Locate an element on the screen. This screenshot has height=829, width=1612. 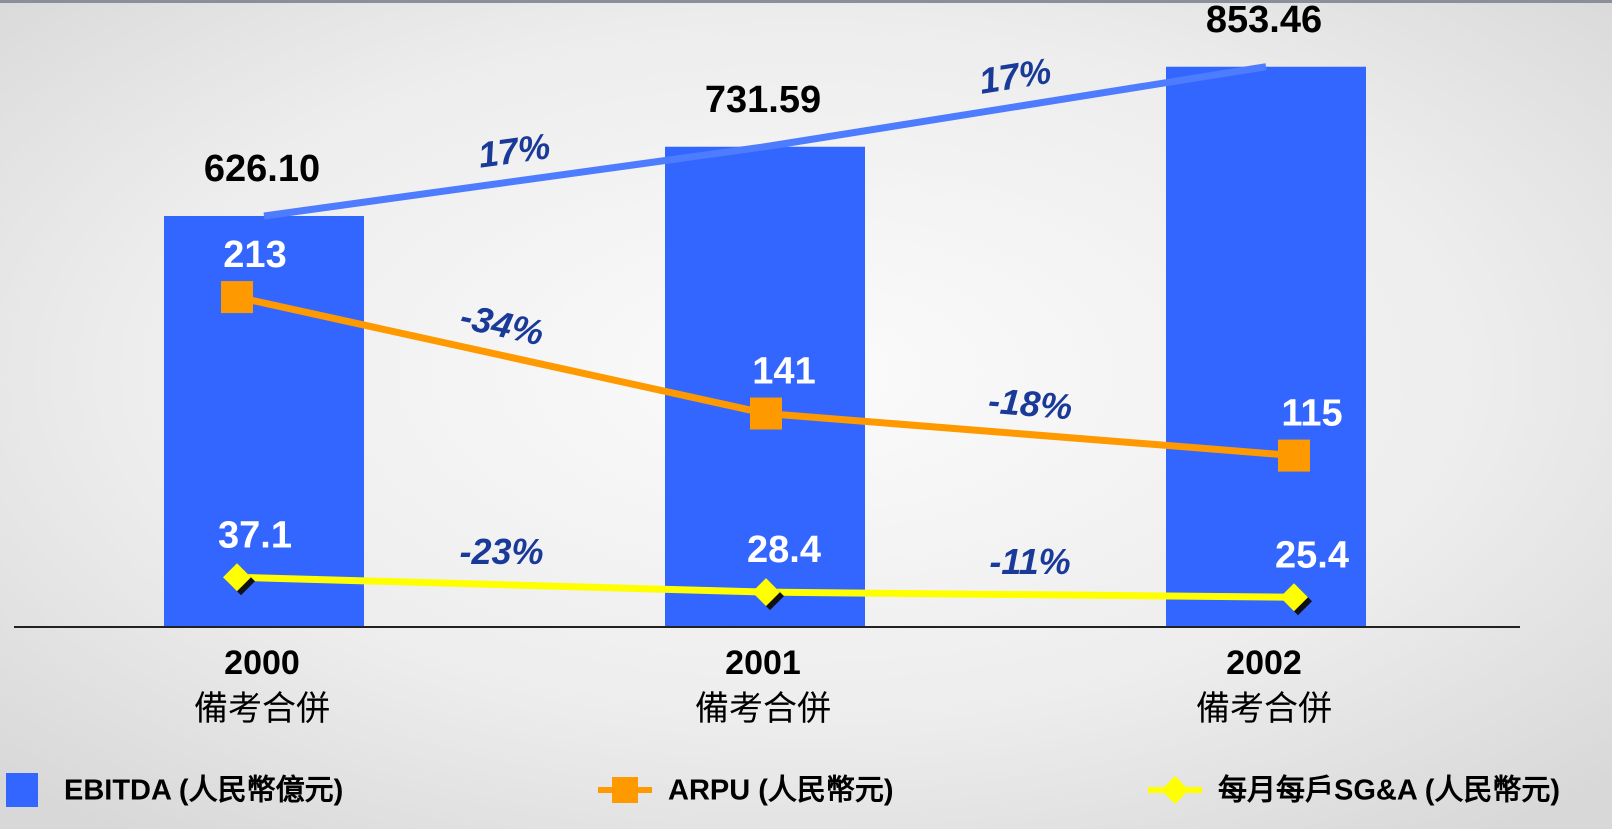
data-label: 626.10 is located at coordinates (262, 169).